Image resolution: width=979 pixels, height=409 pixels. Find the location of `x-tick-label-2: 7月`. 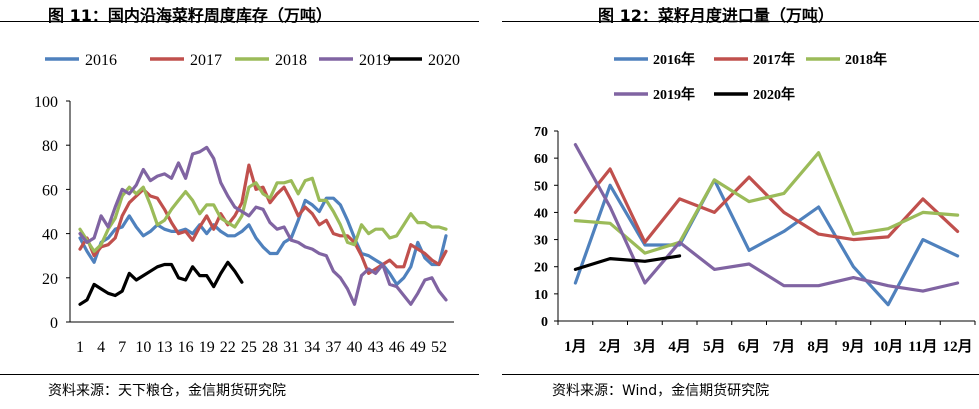

x-tick-label-2: 7月 is located at coordinates (784, 346).